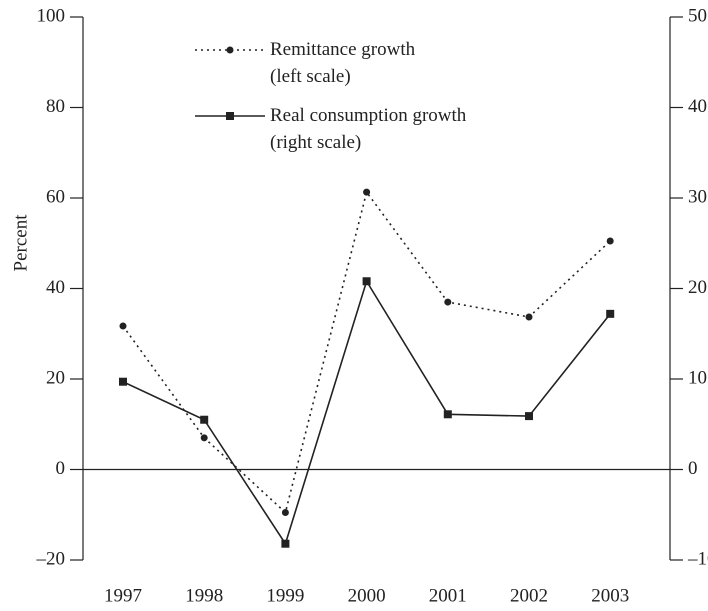 The image size is (708, 611). I want to click on x-tick-label: 1997, so click(123, 595).